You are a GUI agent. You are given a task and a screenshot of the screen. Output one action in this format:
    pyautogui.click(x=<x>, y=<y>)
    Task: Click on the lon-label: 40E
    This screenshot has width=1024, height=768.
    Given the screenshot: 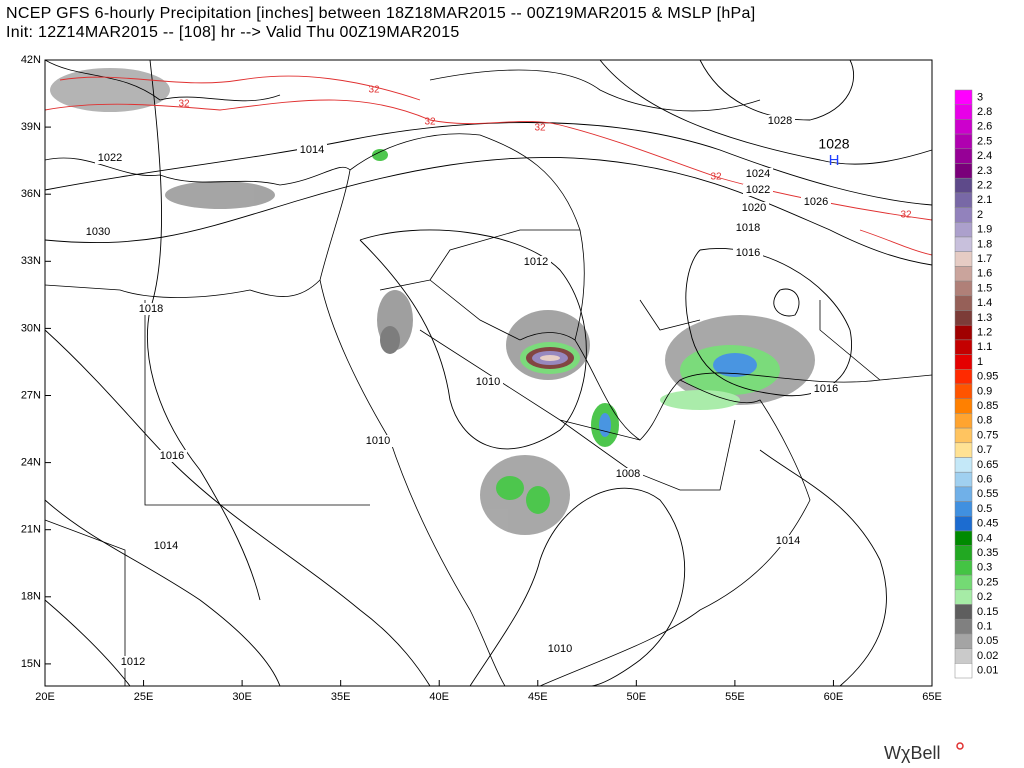 What is the action you would take?
    pyautogui.click(x=439, y=697)
    